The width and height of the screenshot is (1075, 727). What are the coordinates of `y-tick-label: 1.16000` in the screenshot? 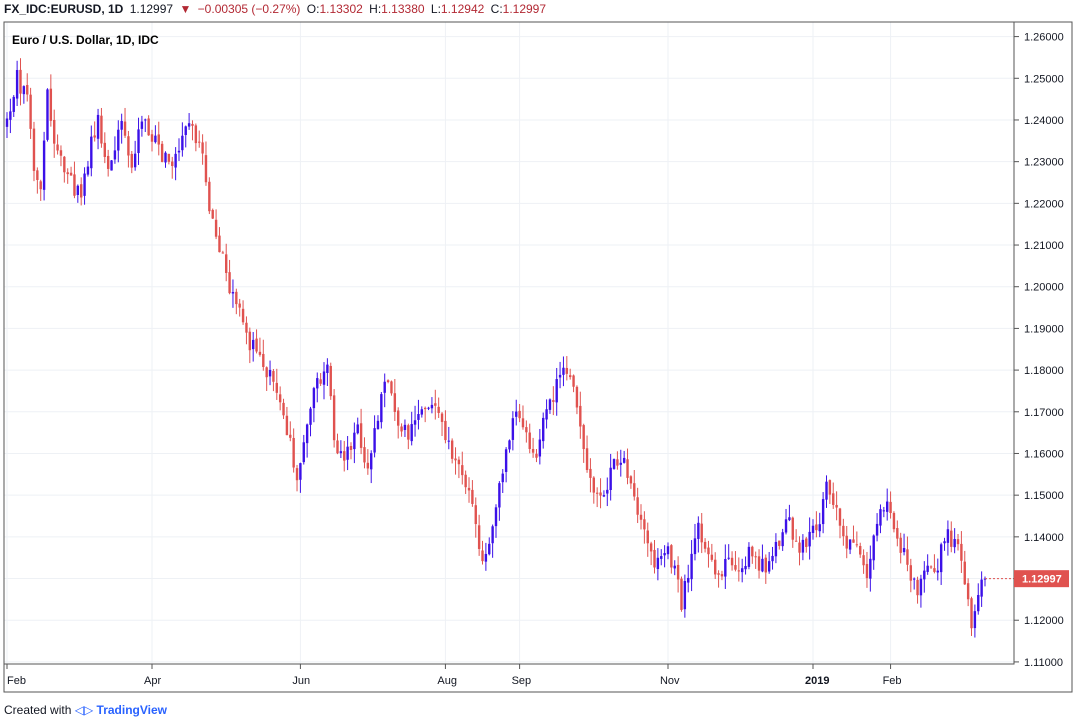 It's located at (1044, 454).